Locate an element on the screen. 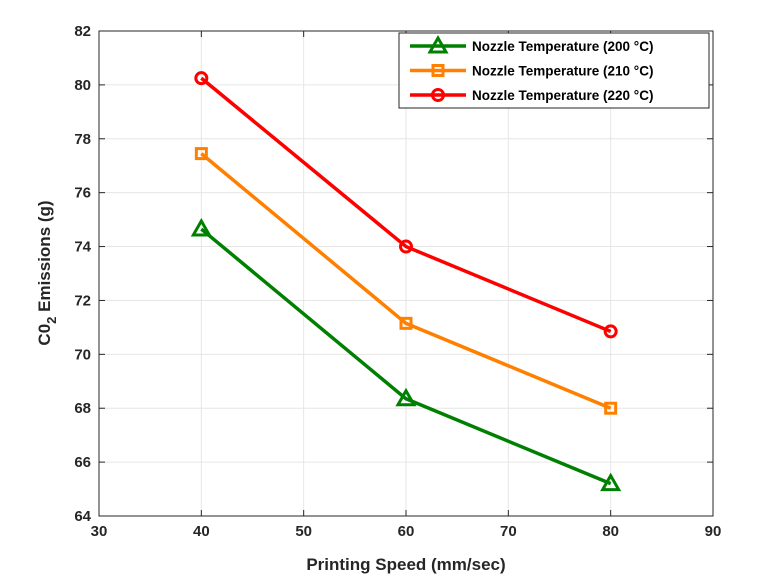  legend-item: Nozzle Temperature (210 °C) is located at coordinates (531, 71).